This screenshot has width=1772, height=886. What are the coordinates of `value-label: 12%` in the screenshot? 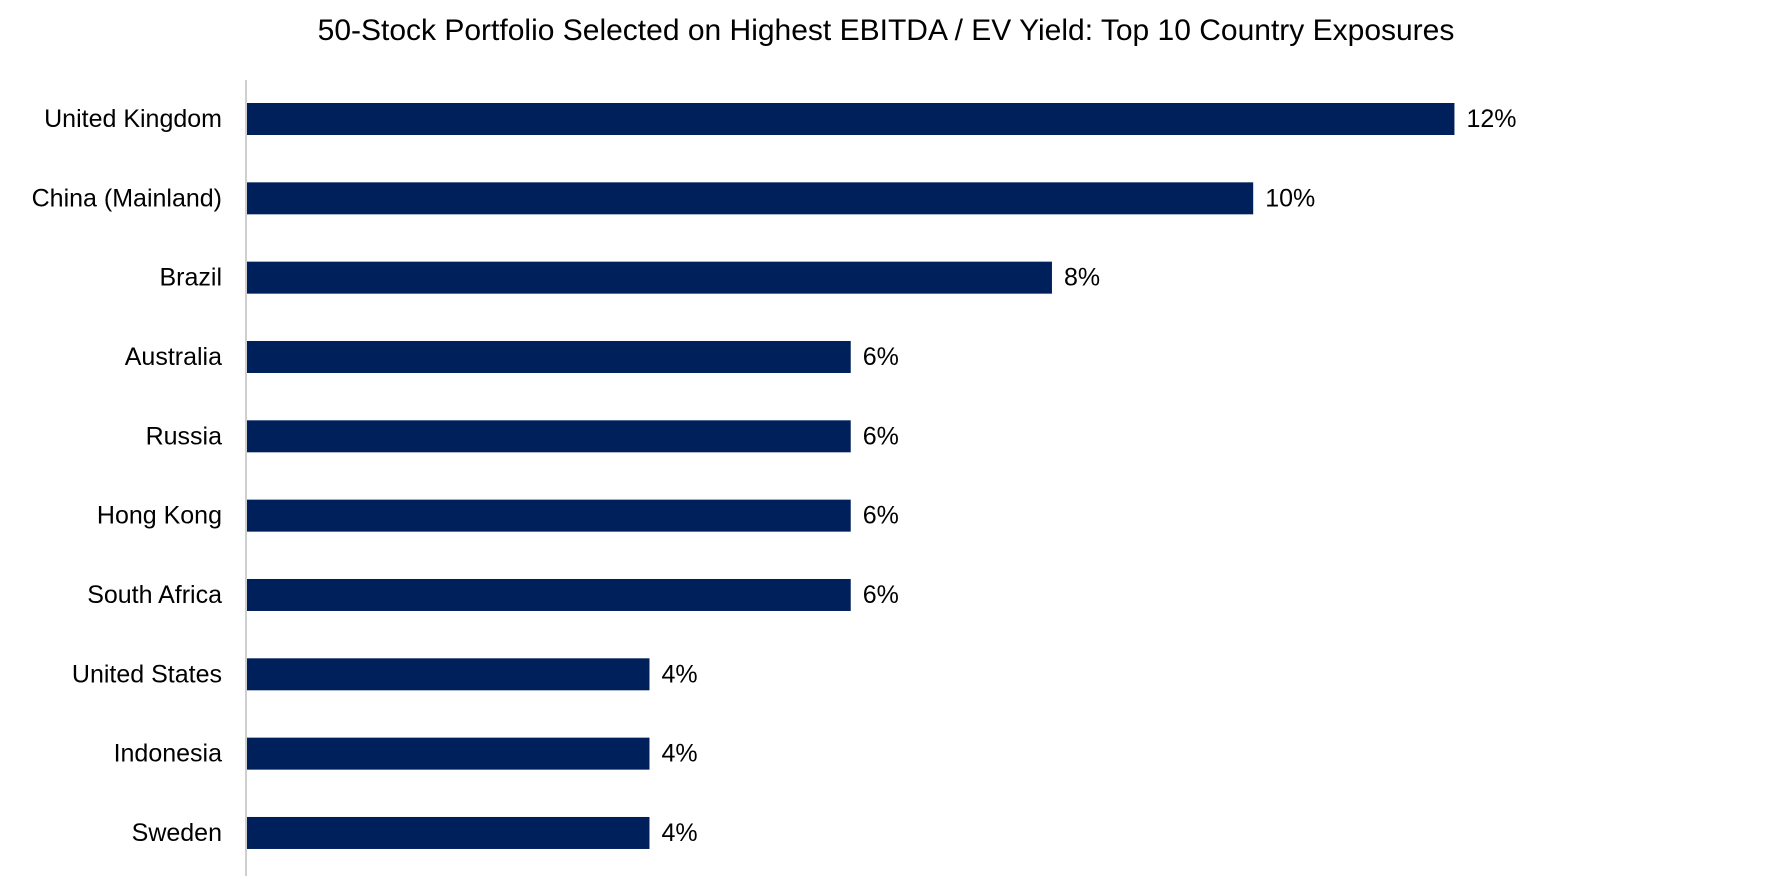 It's located at (1491, 119).